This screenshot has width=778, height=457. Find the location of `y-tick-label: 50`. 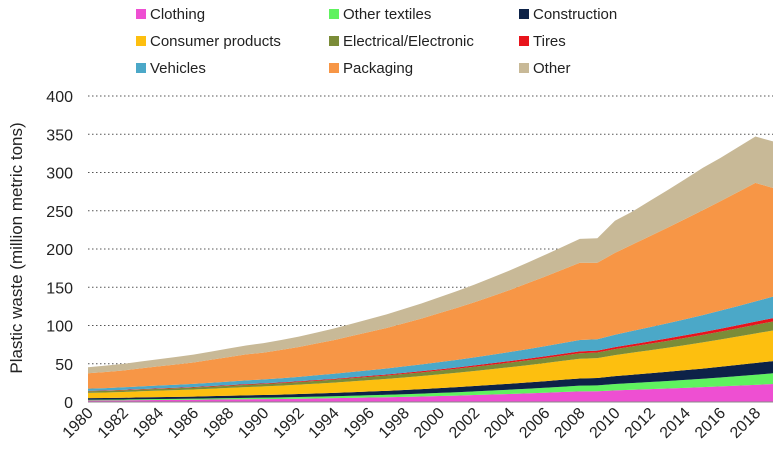

y-tick-label: 50 is located at coordinates (64, 365).